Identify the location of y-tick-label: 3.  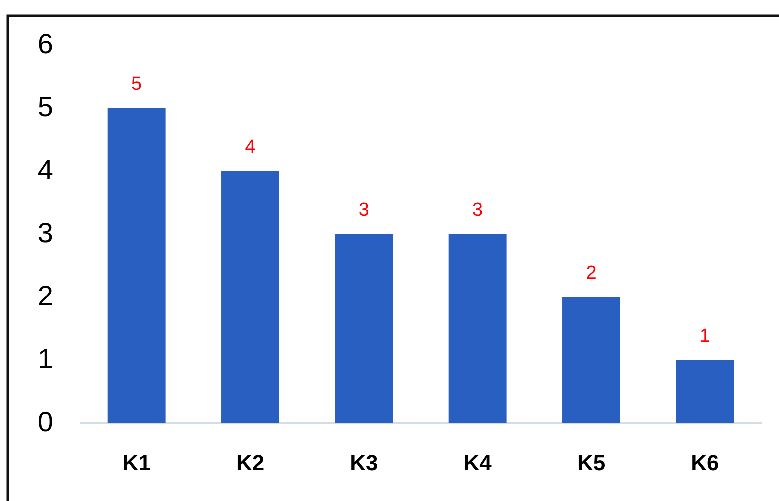
(46, 233).